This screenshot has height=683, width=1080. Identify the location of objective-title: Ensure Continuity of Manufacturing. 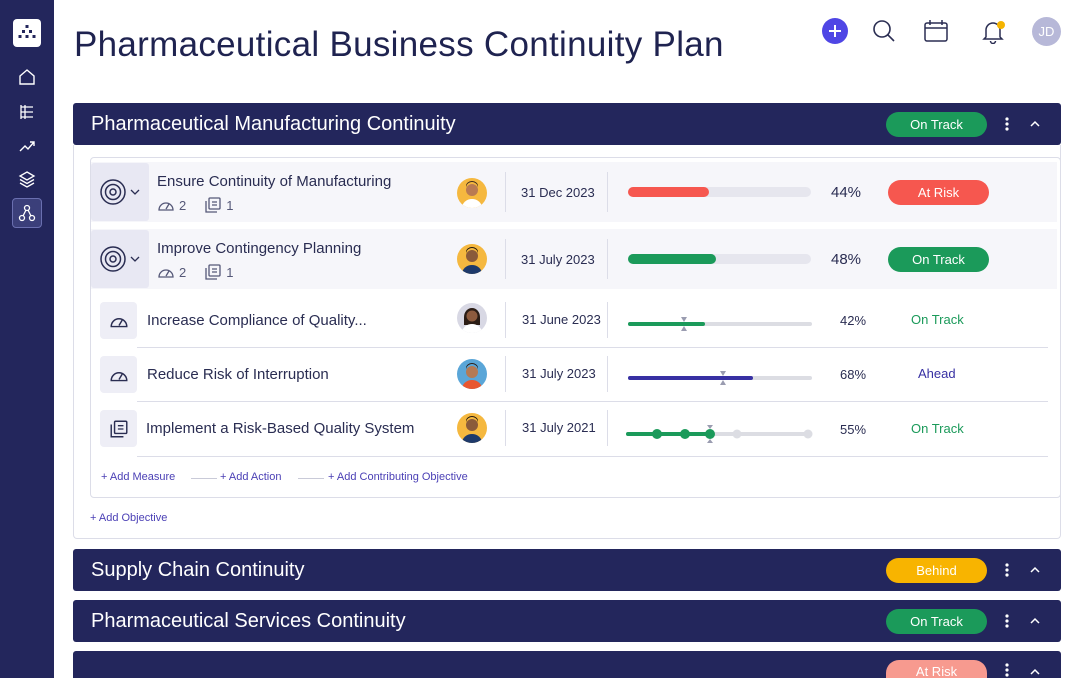
(274, 181).